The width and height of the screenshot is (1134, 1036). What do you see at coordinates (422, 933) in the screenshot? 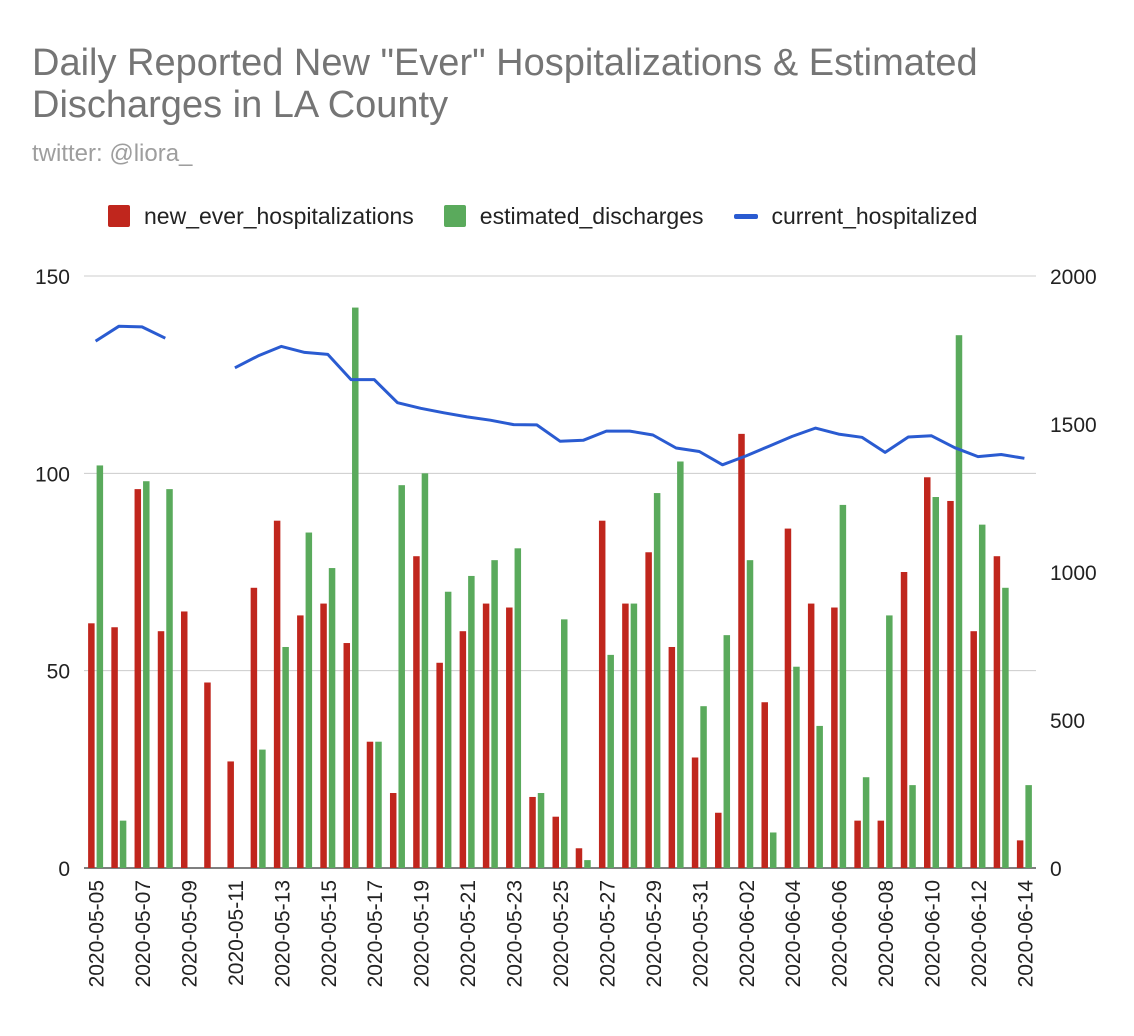
I see `x-tick-label: 2020-05-19` at bounding box center [422, 933].